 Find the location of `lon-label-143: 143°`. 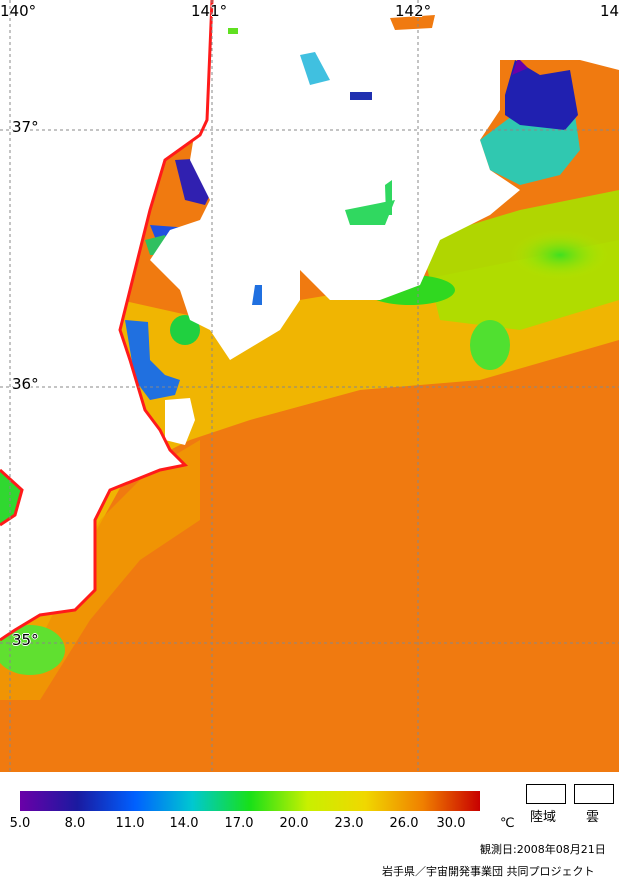

lon-label-143: 143° is located at coordinates (609, 11).